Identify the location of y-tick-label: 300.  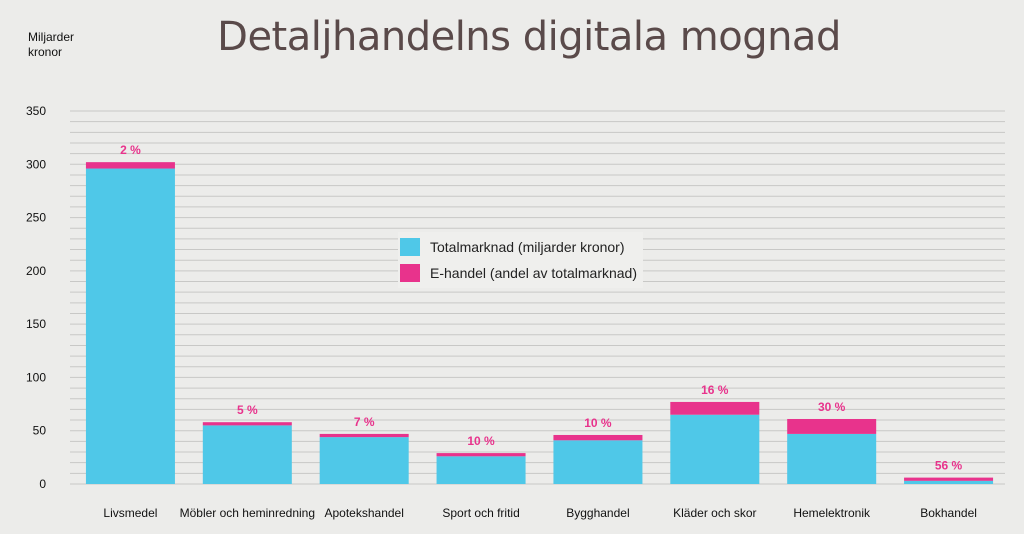
(36, 164).